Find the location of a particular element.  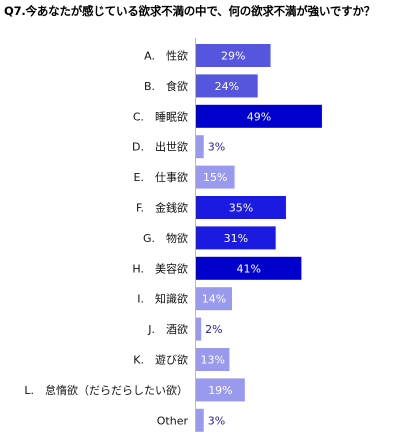

value-label: 41% is located at coordinates (248, 268).